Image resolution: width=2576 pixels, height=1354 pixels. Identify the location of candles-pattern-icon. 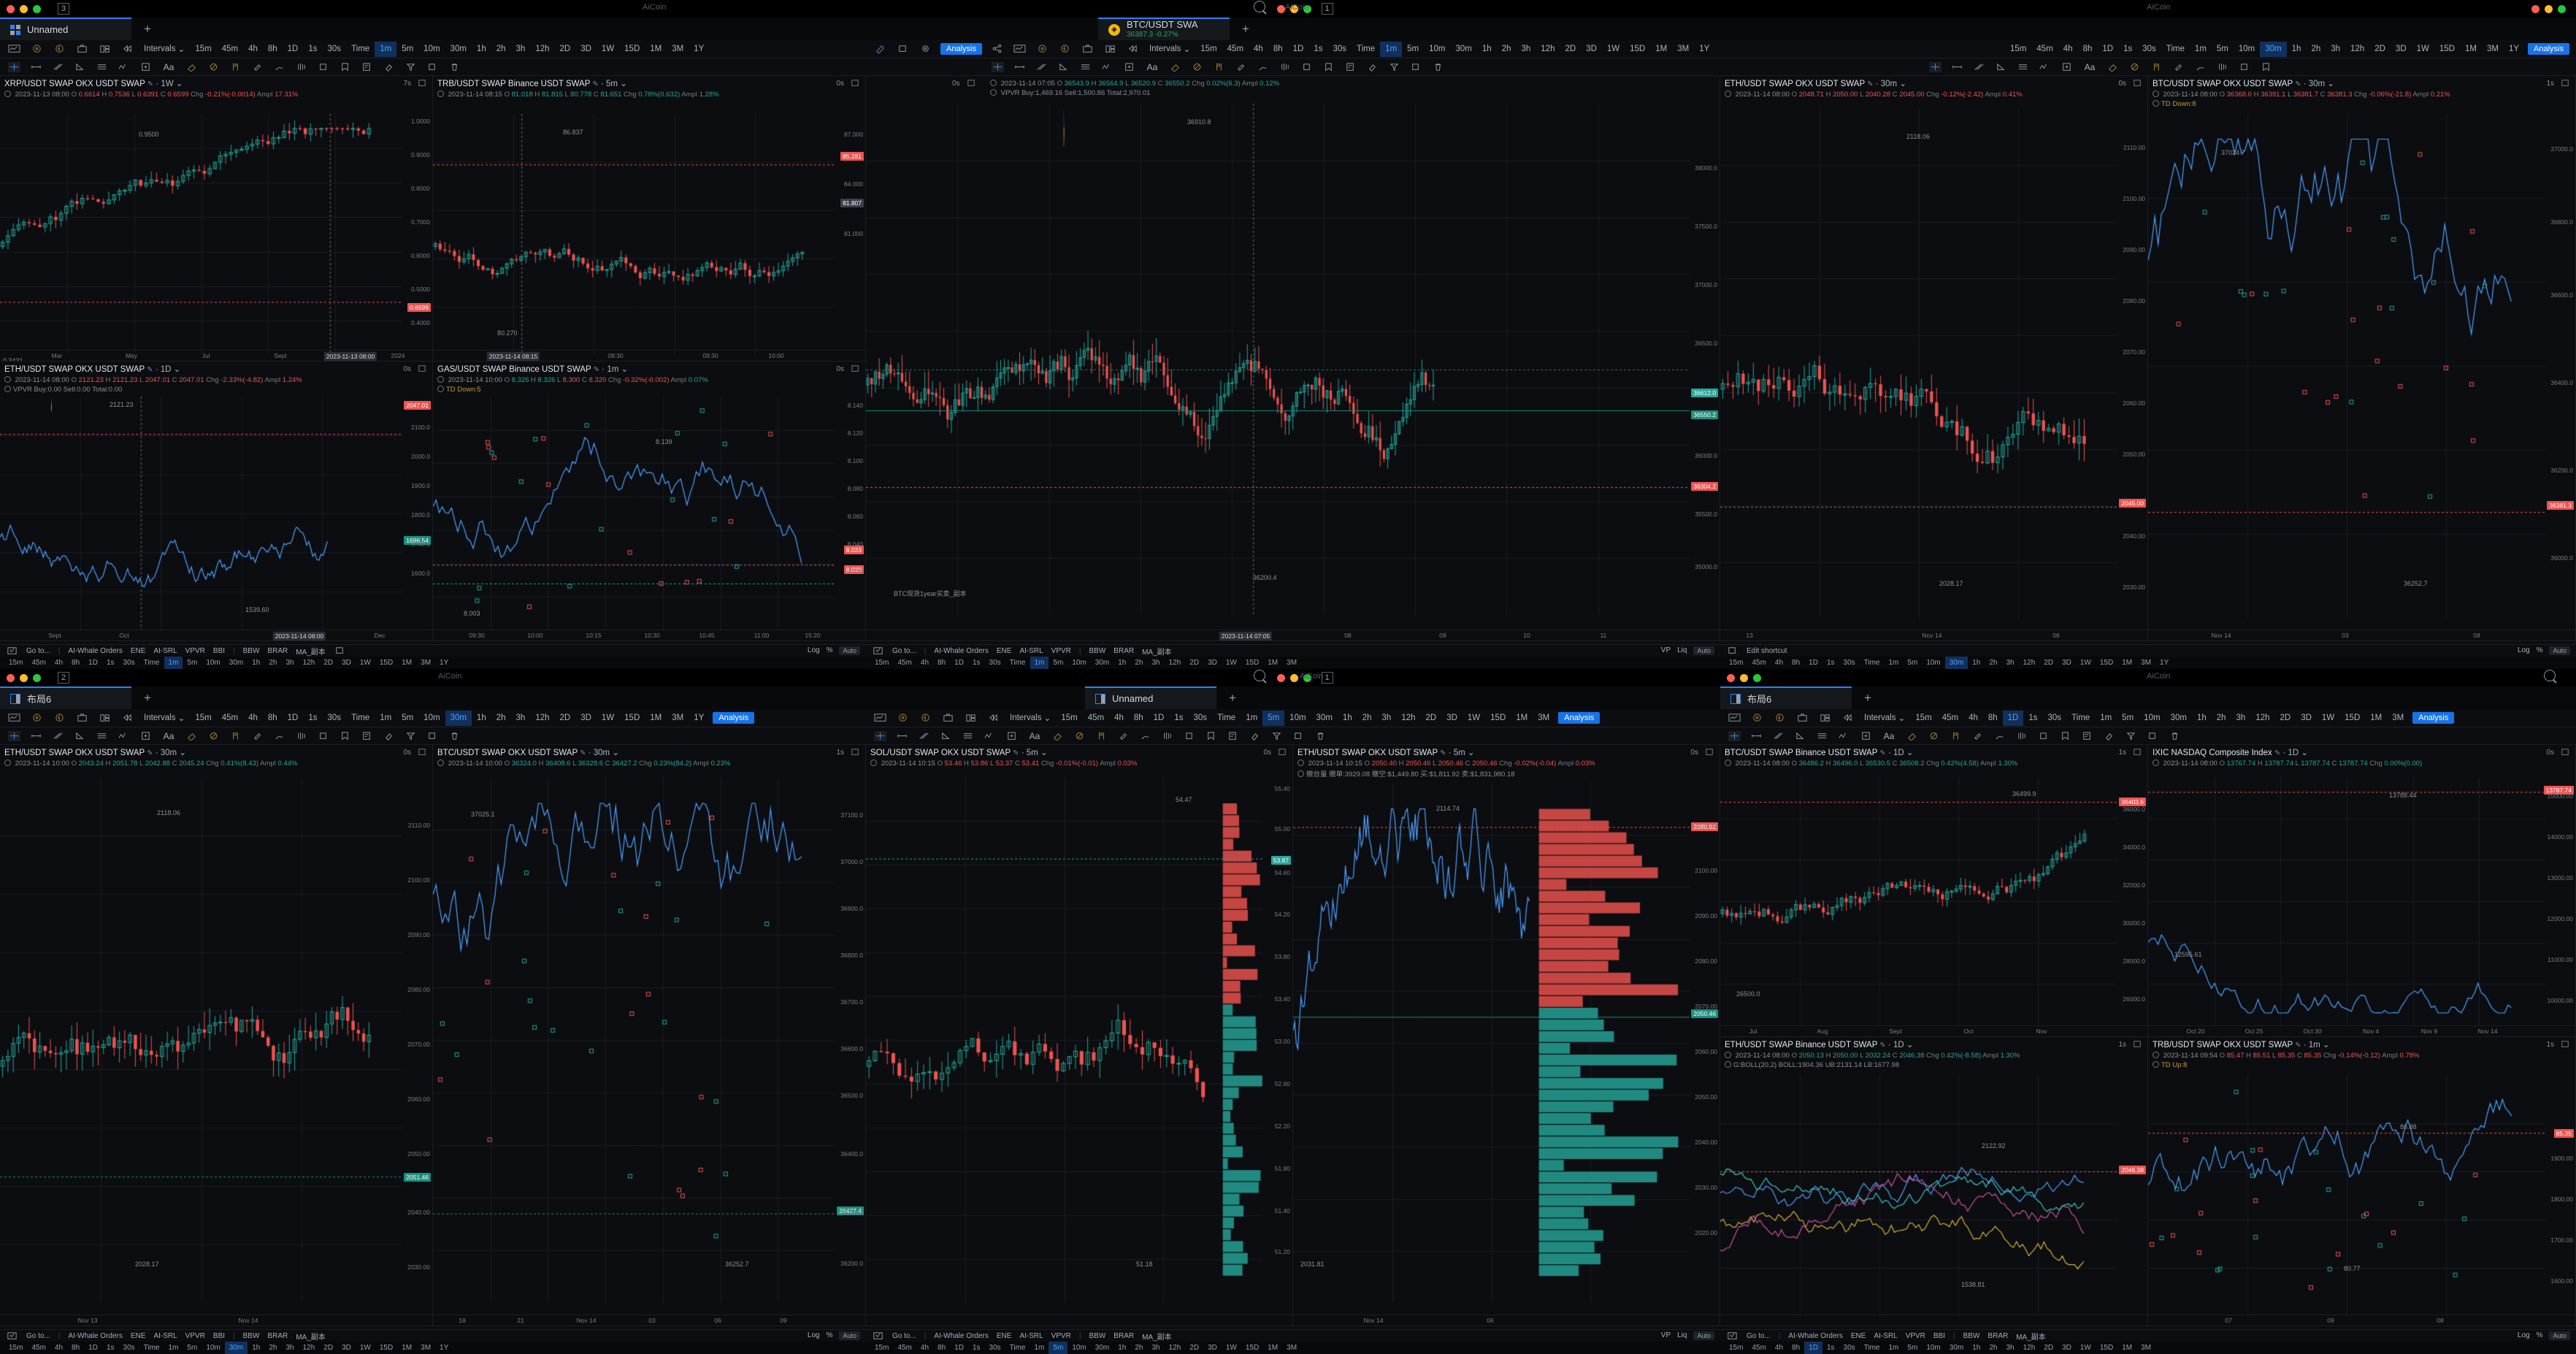
(2021, 736).